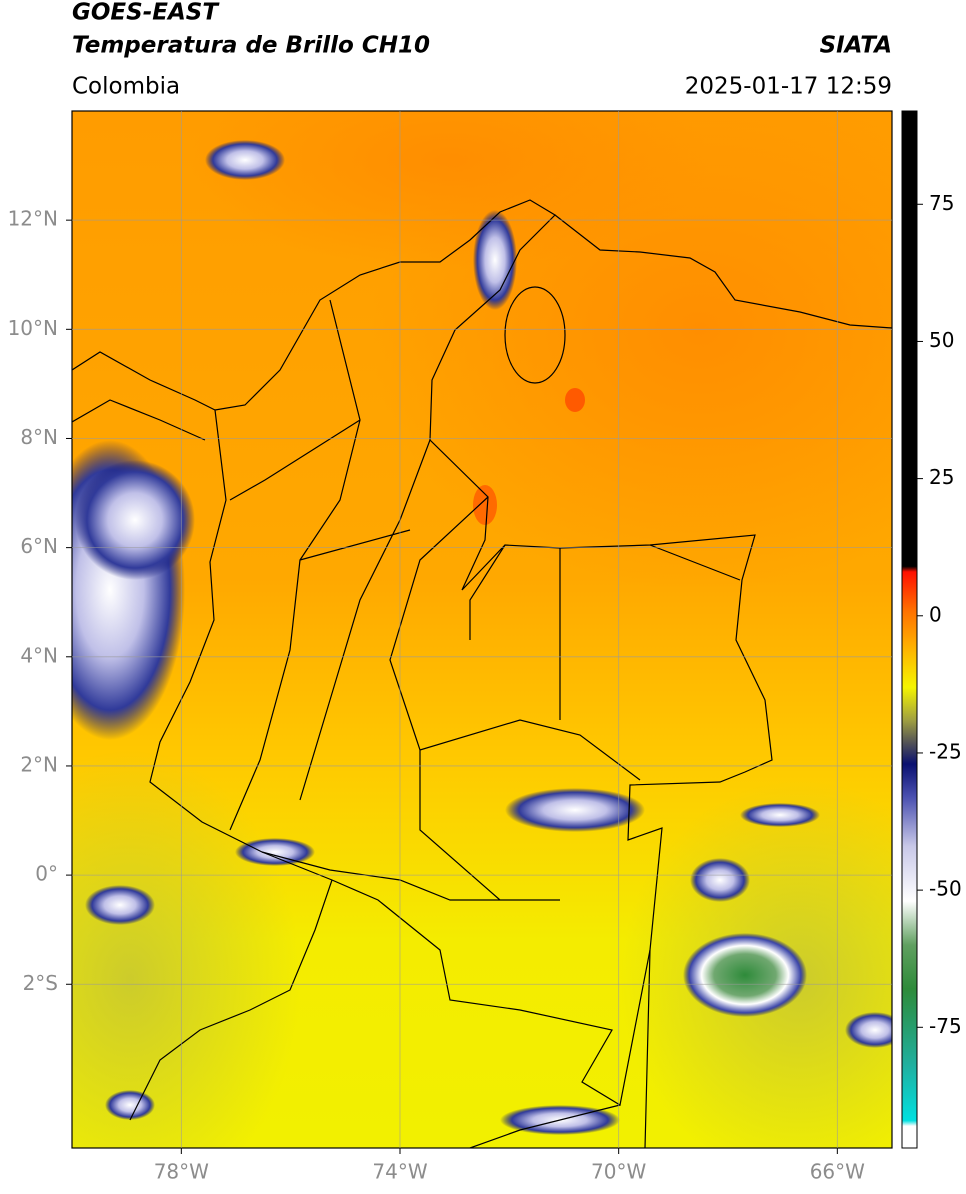 This screenshot has height=1194, width=966. I want to click on lon-tick-label: 78°W, so click(181, 1172).